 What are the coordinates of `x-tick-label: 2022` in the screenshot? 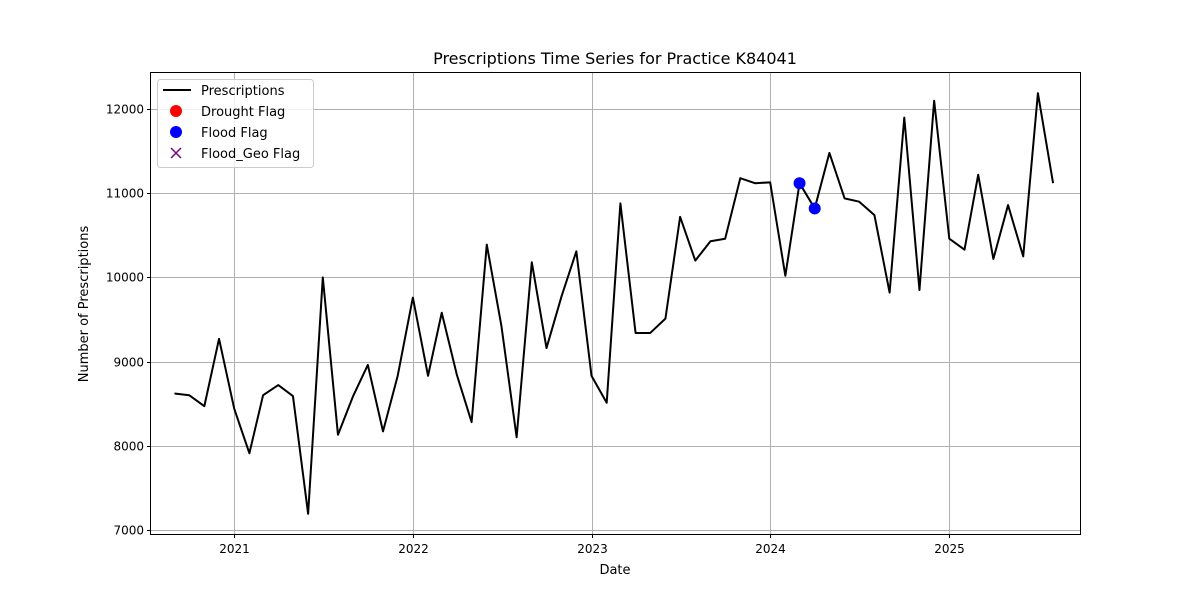 It's located at (413, 549).